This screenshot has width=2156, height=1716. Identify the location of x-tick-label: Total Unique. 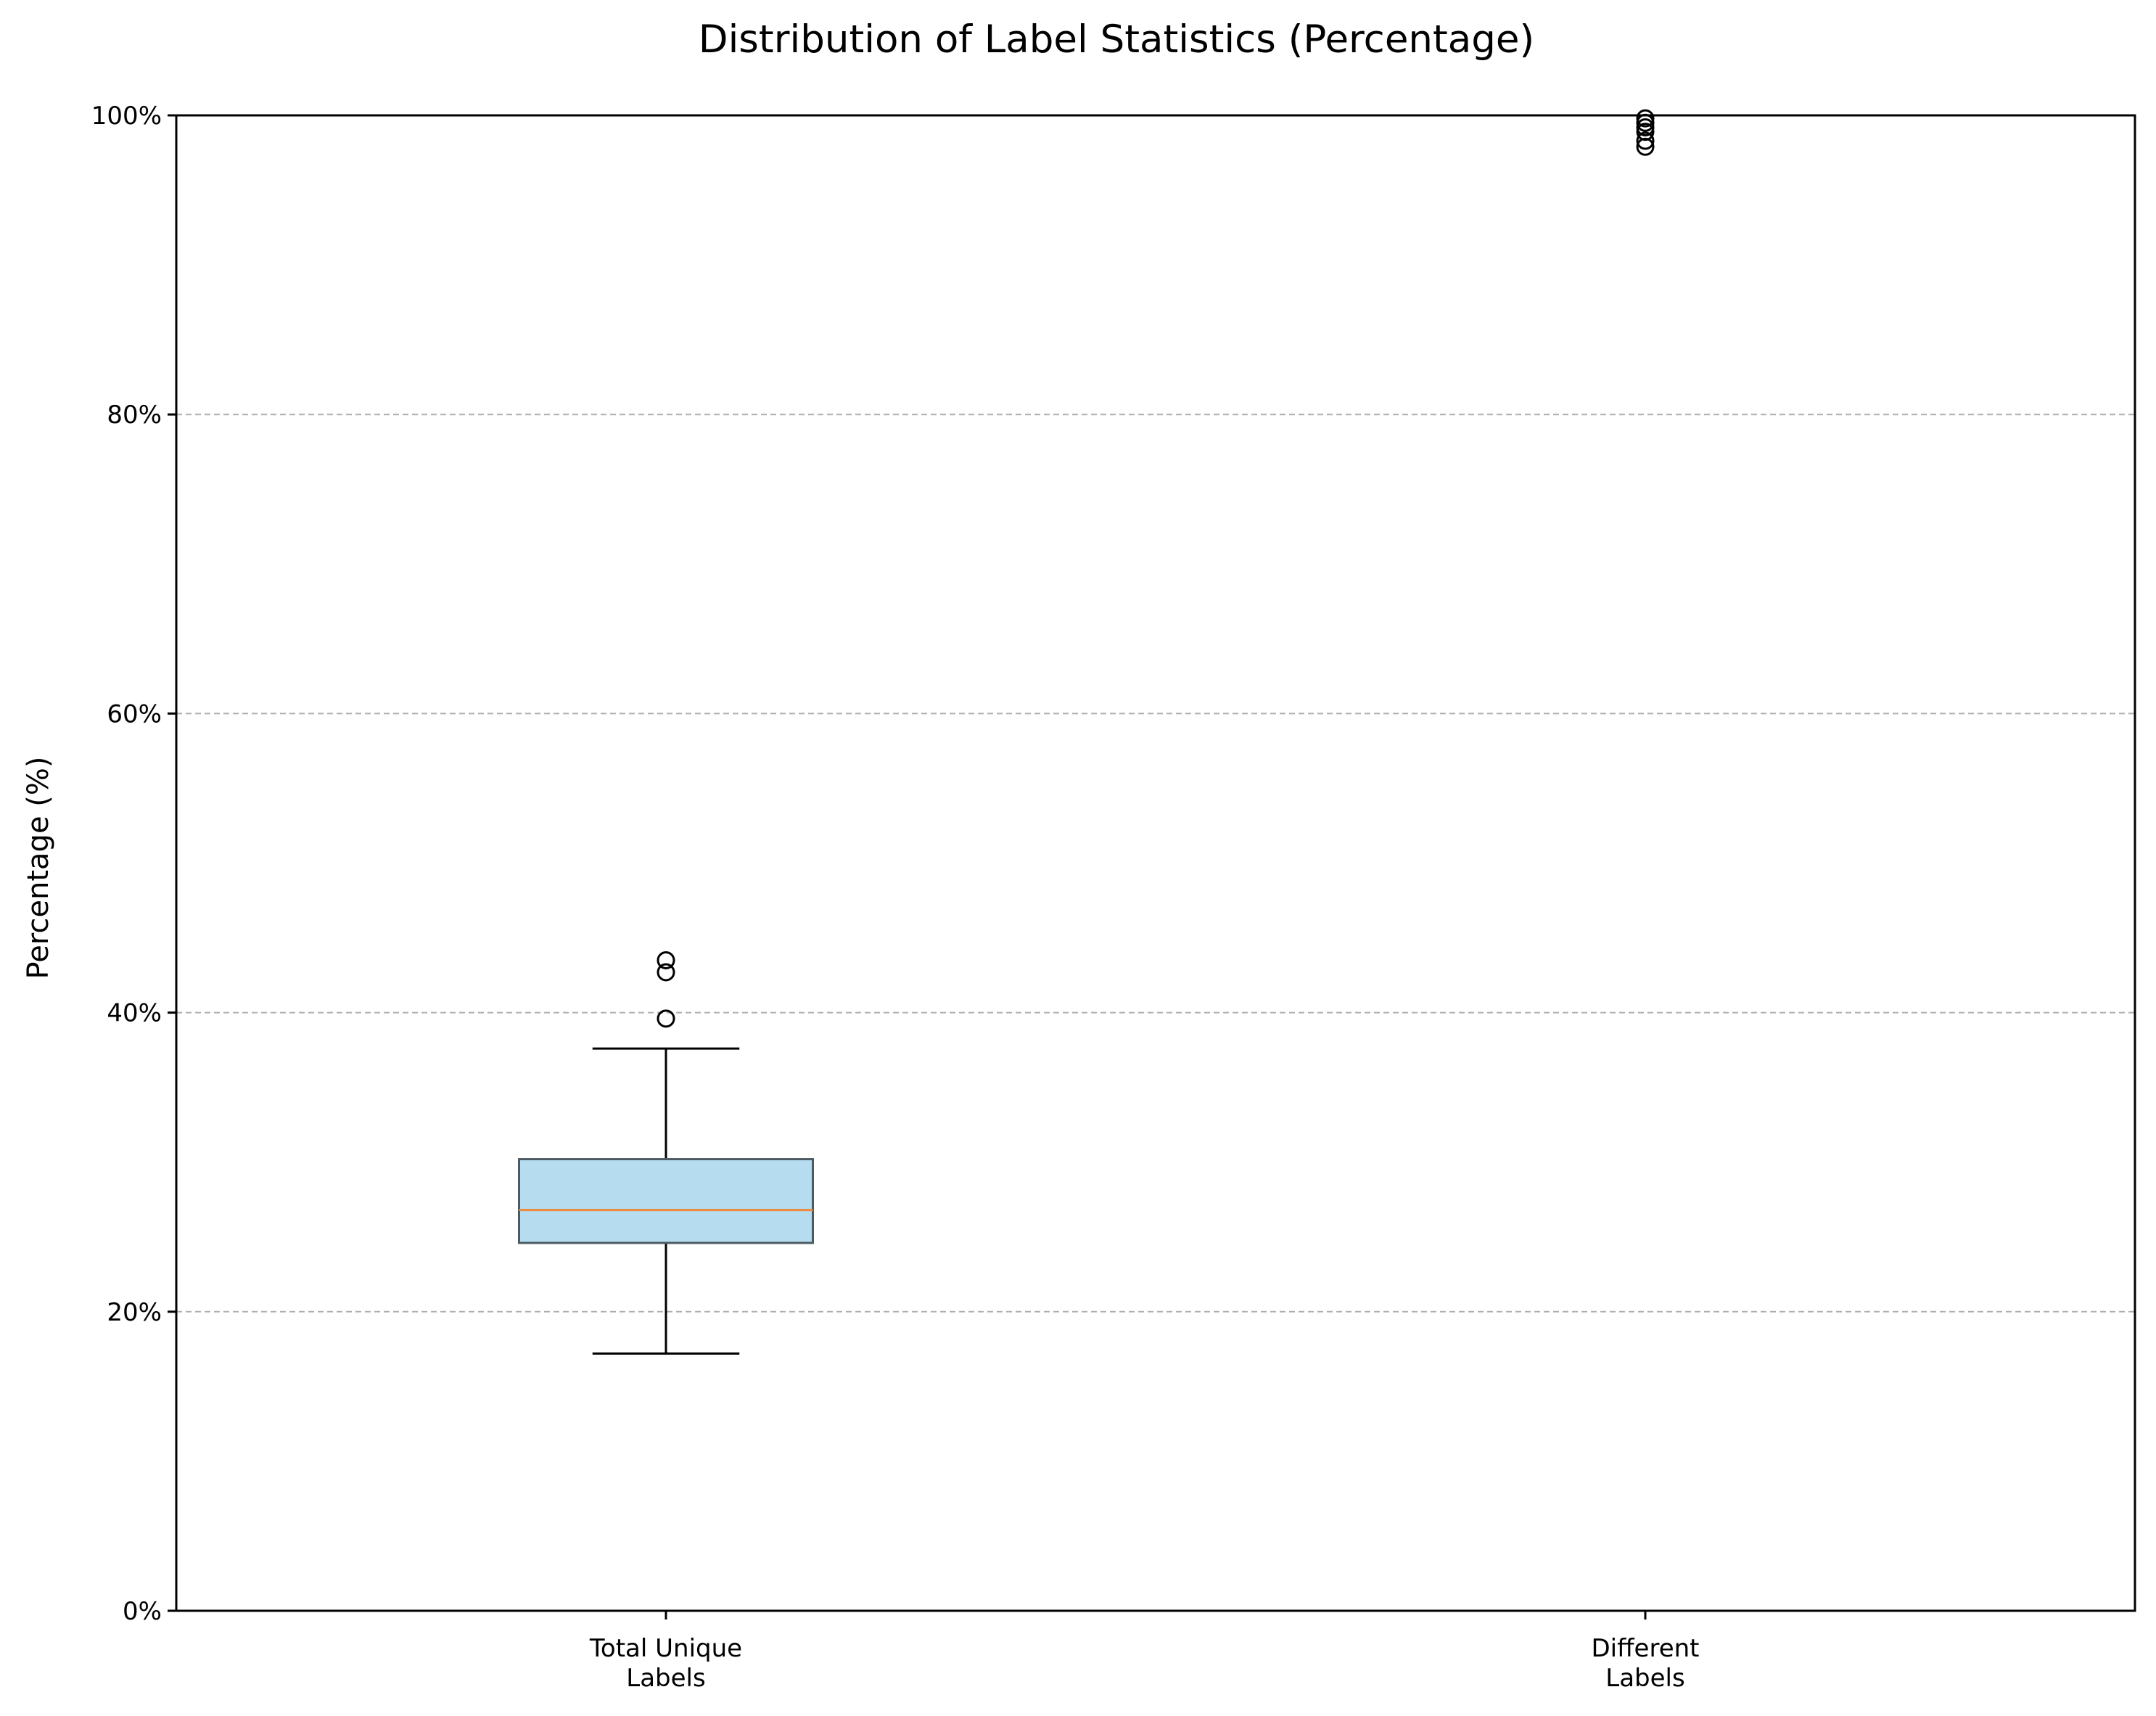
(665, 1648).